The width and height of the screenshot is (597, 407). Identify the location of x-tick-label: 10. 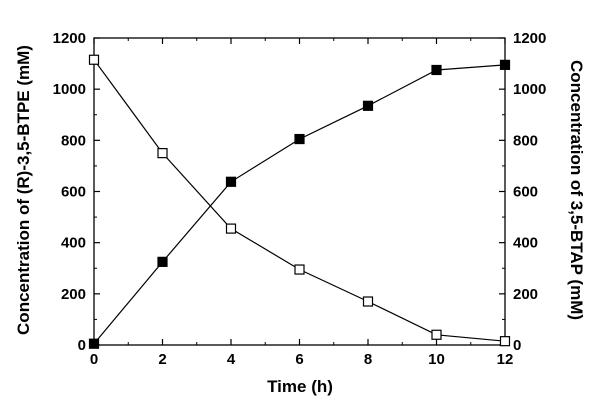
(436, 359).